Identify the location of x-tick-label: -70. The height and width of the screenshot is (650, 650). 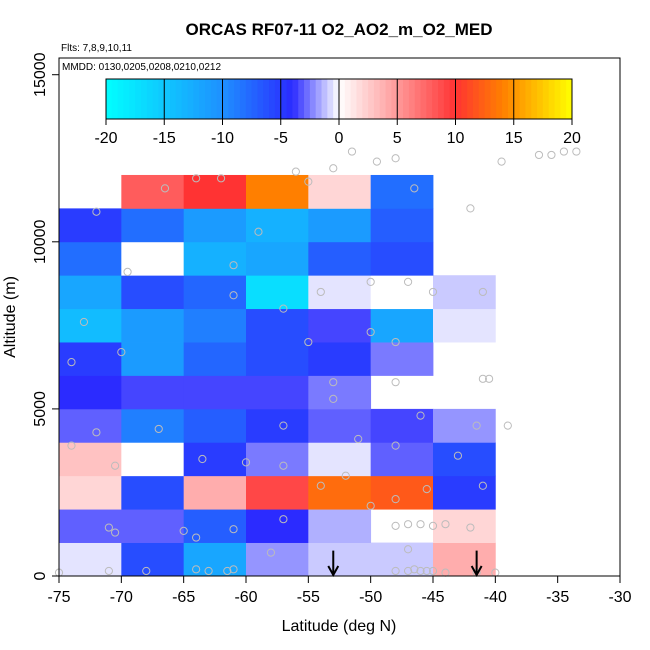
(121, 597).